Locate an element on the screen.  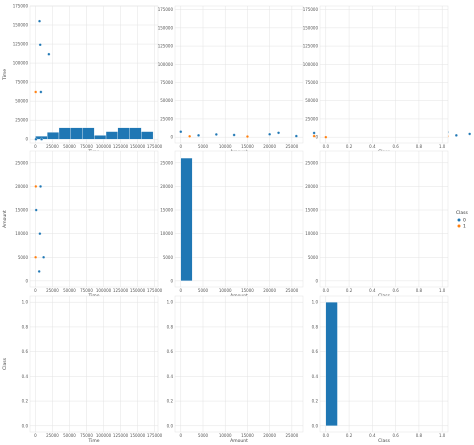
x-tick-label: 100000 is located at coordinates (104, 435).